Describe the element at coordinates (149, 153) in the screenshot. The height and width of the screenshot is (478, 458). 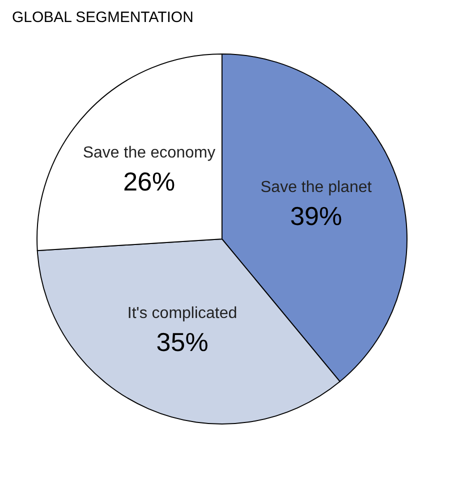
I see `slice-label: Save the economy` at that location.